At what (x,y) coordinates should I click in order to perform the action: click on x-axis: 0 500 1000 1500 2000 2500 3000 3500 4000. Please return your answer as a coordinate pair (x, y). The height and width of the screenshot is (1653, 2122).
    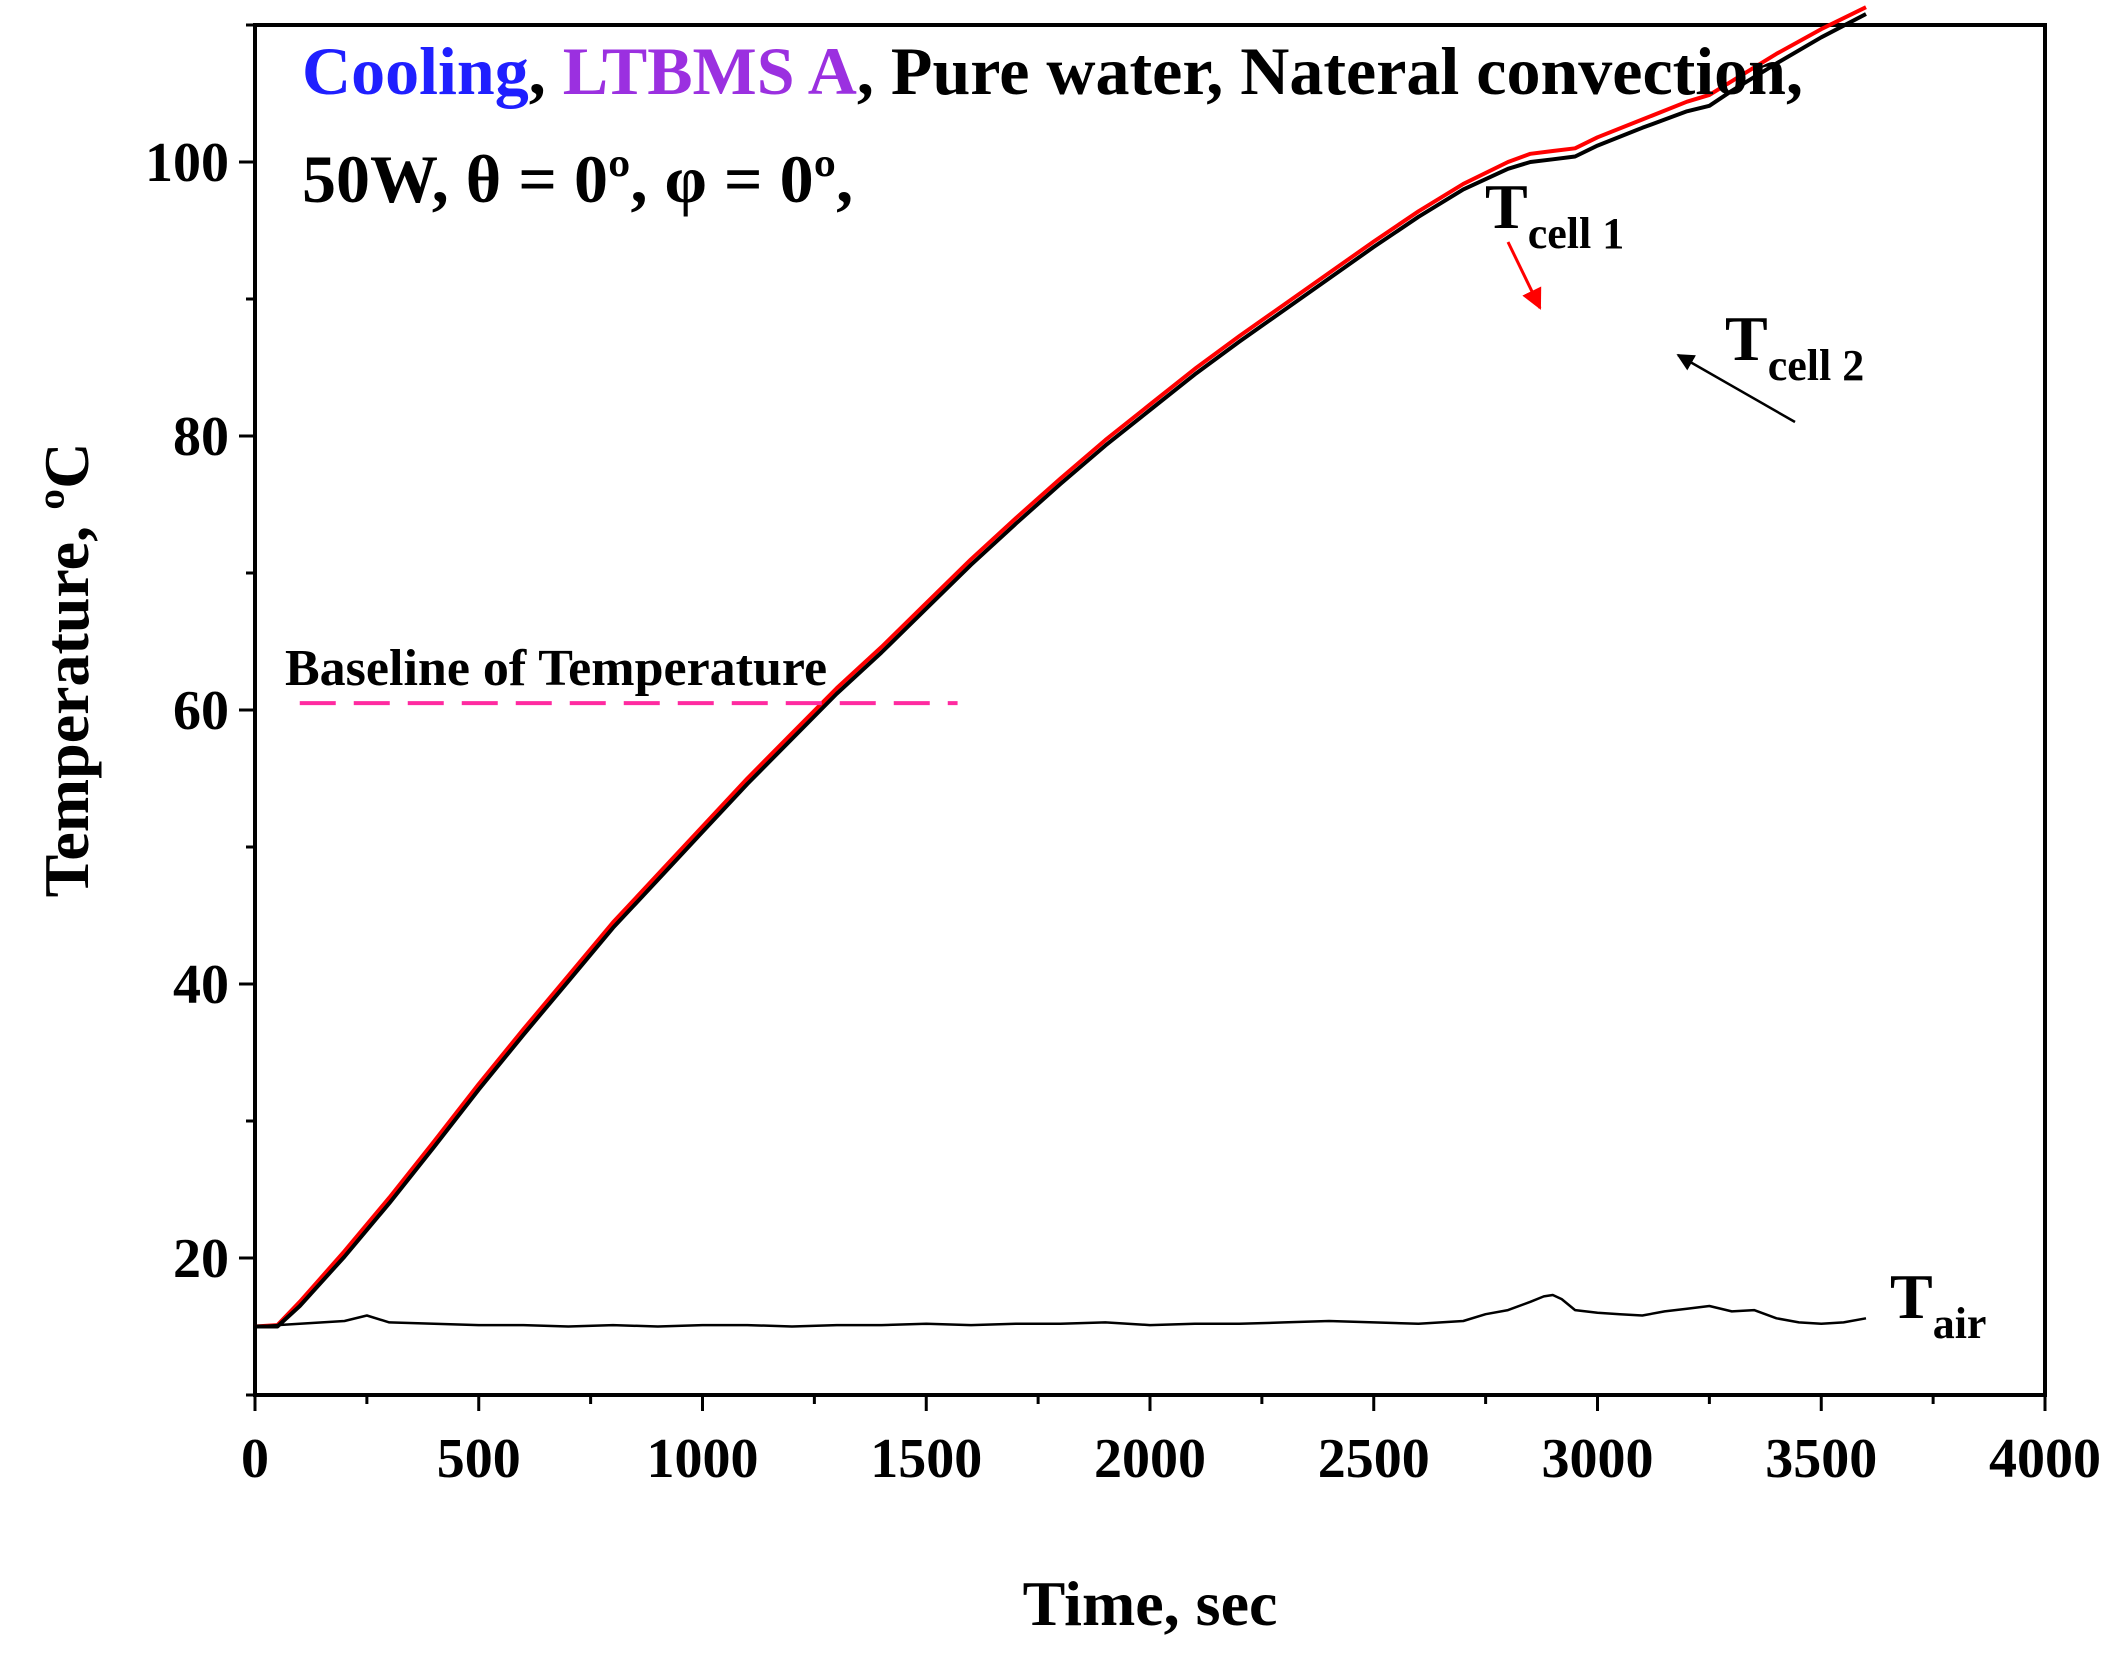
    Looking at the image, I should click on (1171, 1442).